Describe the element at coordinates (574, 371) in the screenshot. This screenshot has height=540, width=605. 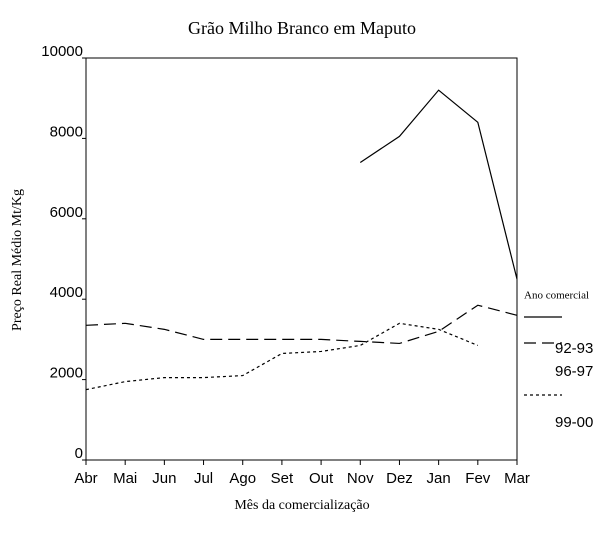
I see `legend-label: 96-97` at that location.